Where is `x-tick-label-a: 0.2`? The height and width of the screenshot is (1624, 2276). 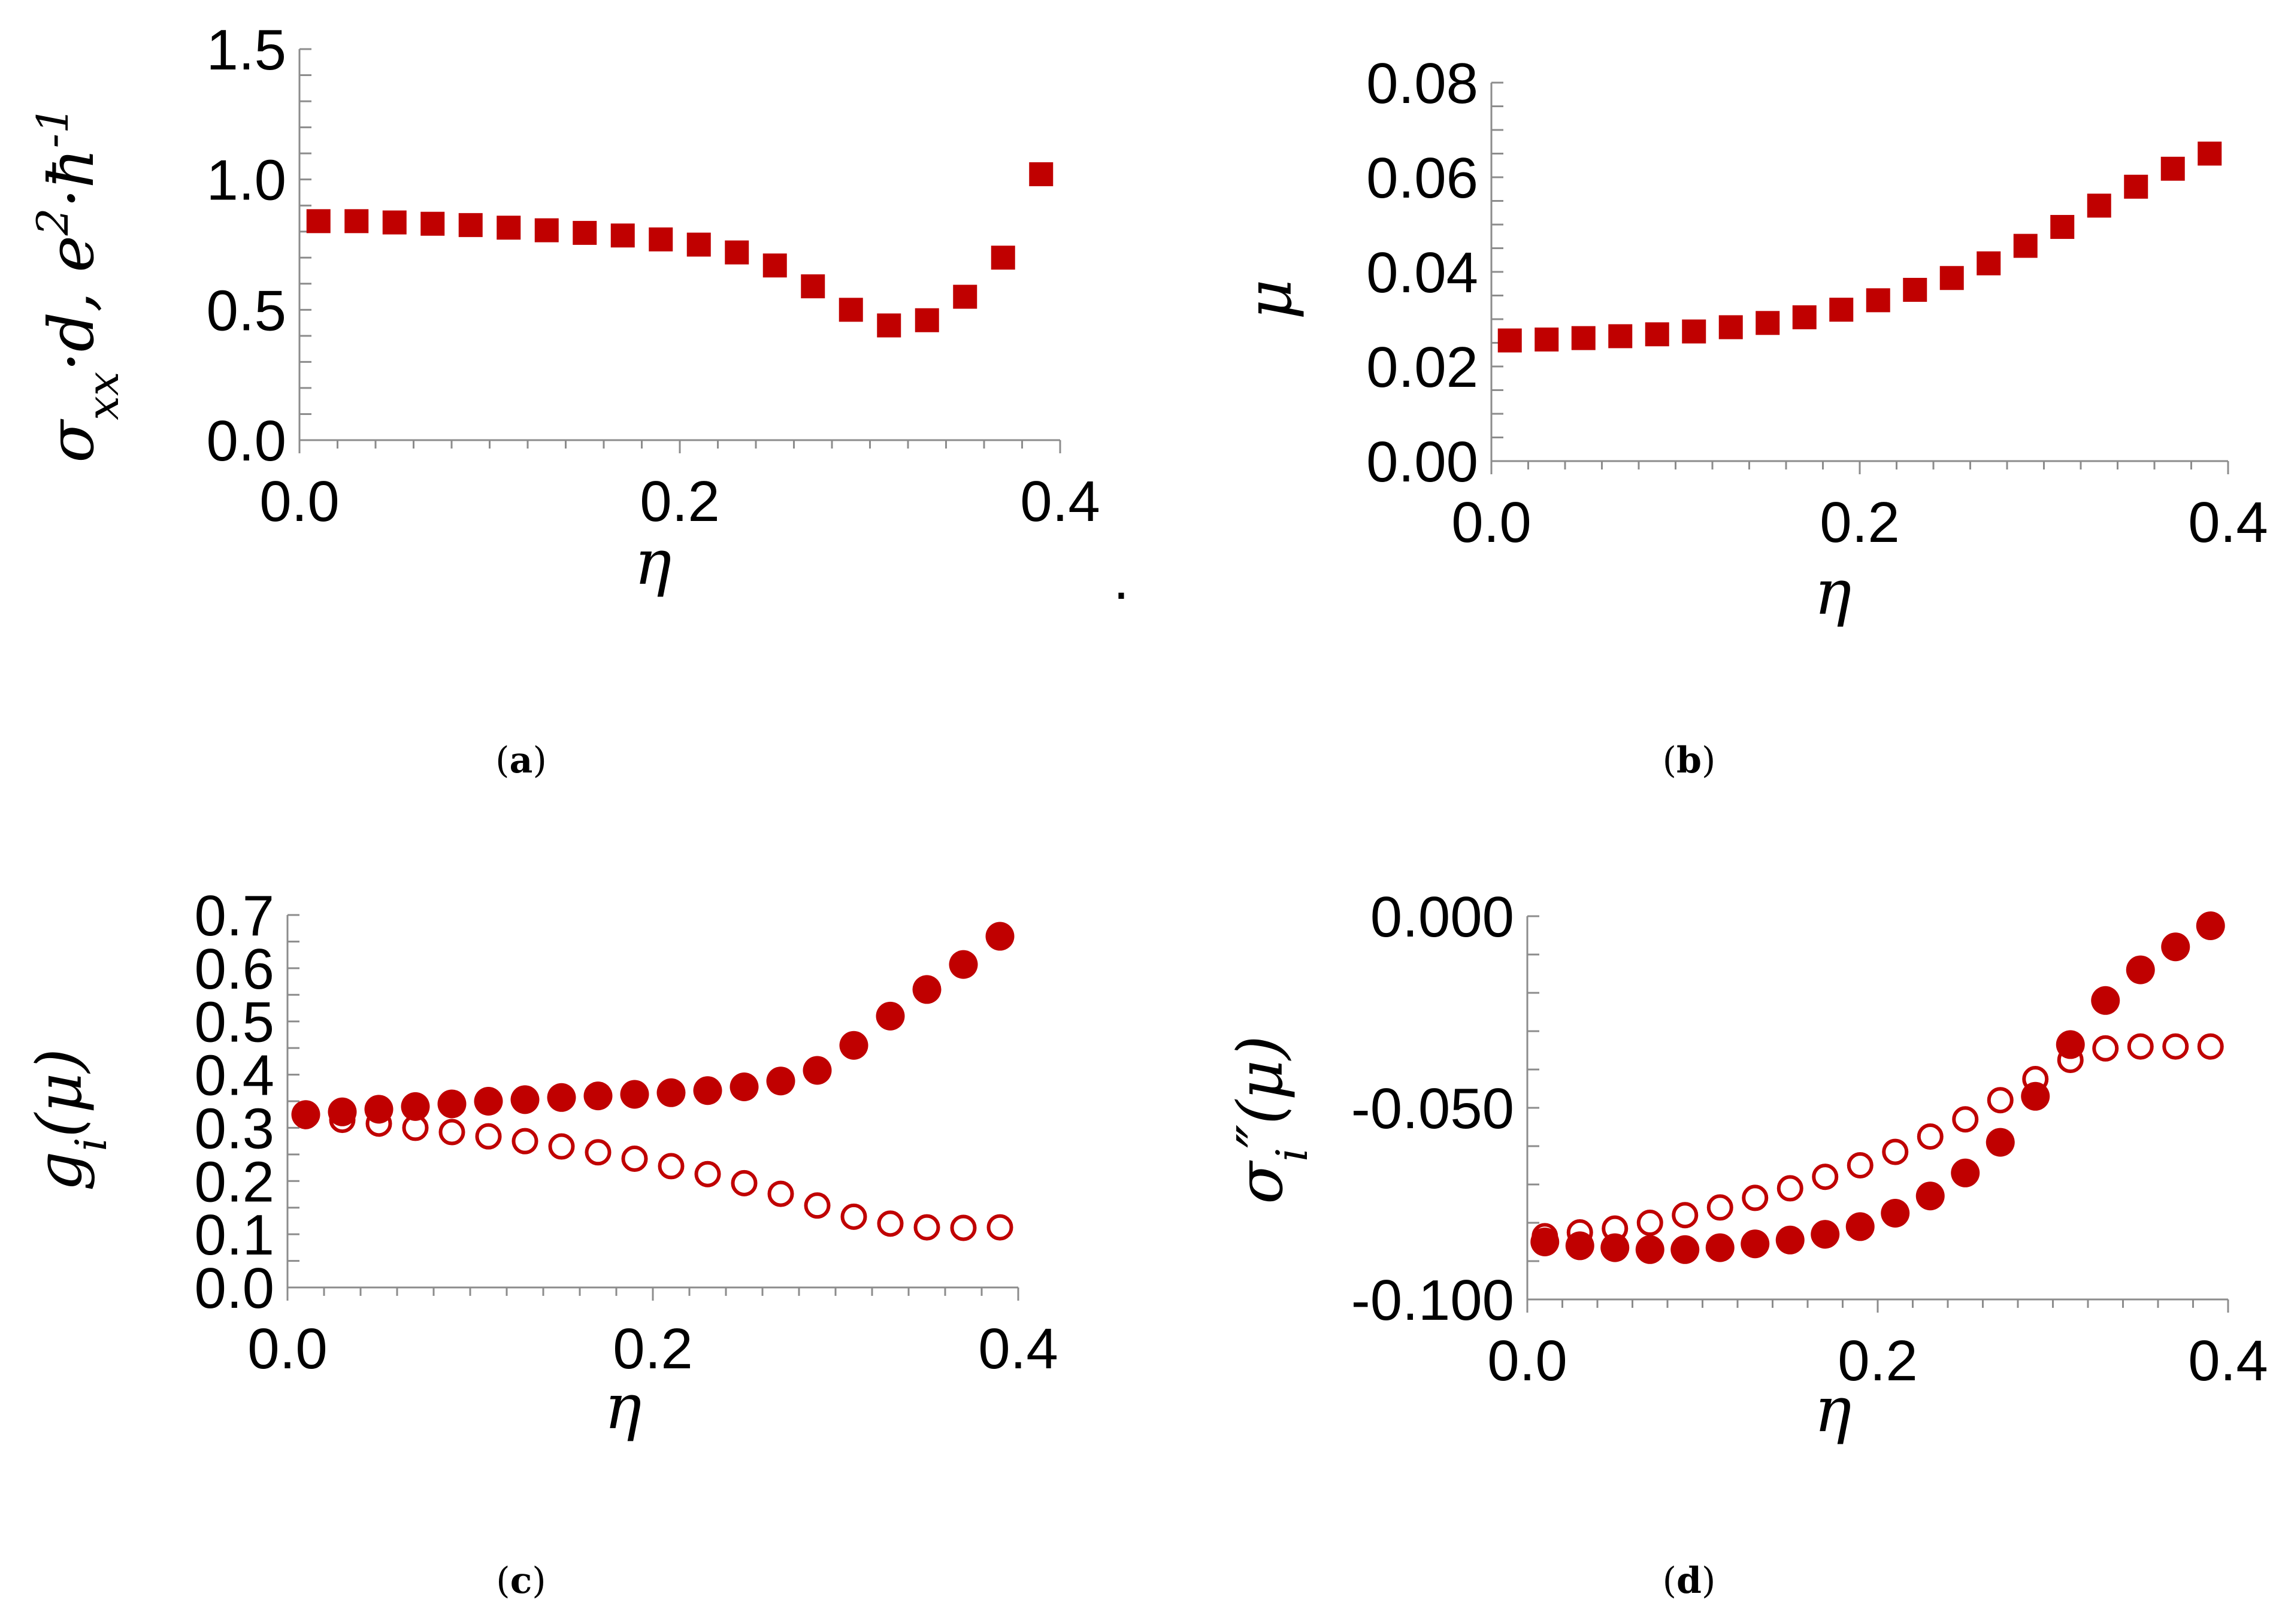 x-tick-label-a: 0.2 is located at coordinates (680, 501).